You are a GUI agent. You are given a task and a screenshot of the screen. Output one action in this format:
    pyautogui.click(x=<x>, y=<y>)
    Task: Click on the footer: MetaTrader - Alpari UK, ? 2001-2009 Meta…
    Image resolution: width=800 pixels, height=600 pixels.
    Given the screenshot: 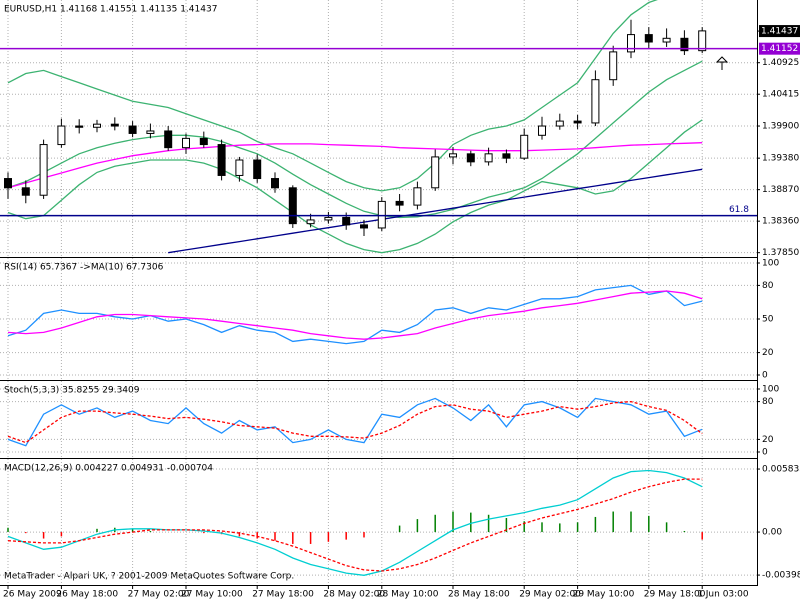 What is the action you would take?
    pyautogui.click(x=149, y=577)
    